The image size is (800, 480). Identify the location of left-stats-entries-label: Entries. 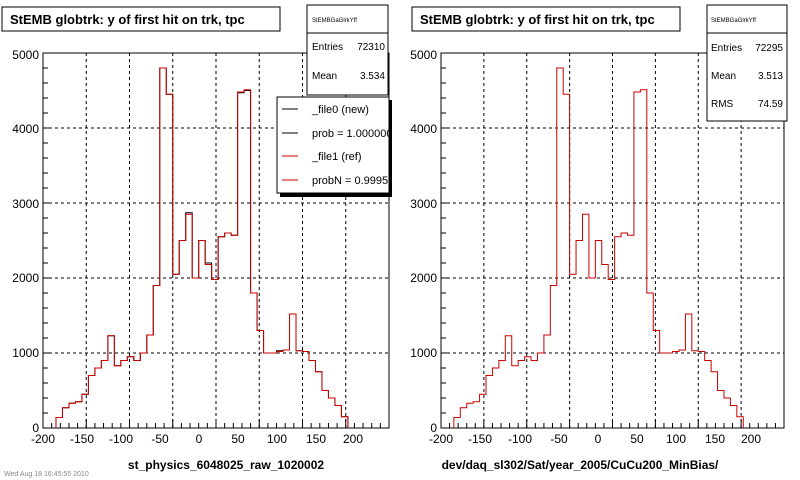
(327, 47).